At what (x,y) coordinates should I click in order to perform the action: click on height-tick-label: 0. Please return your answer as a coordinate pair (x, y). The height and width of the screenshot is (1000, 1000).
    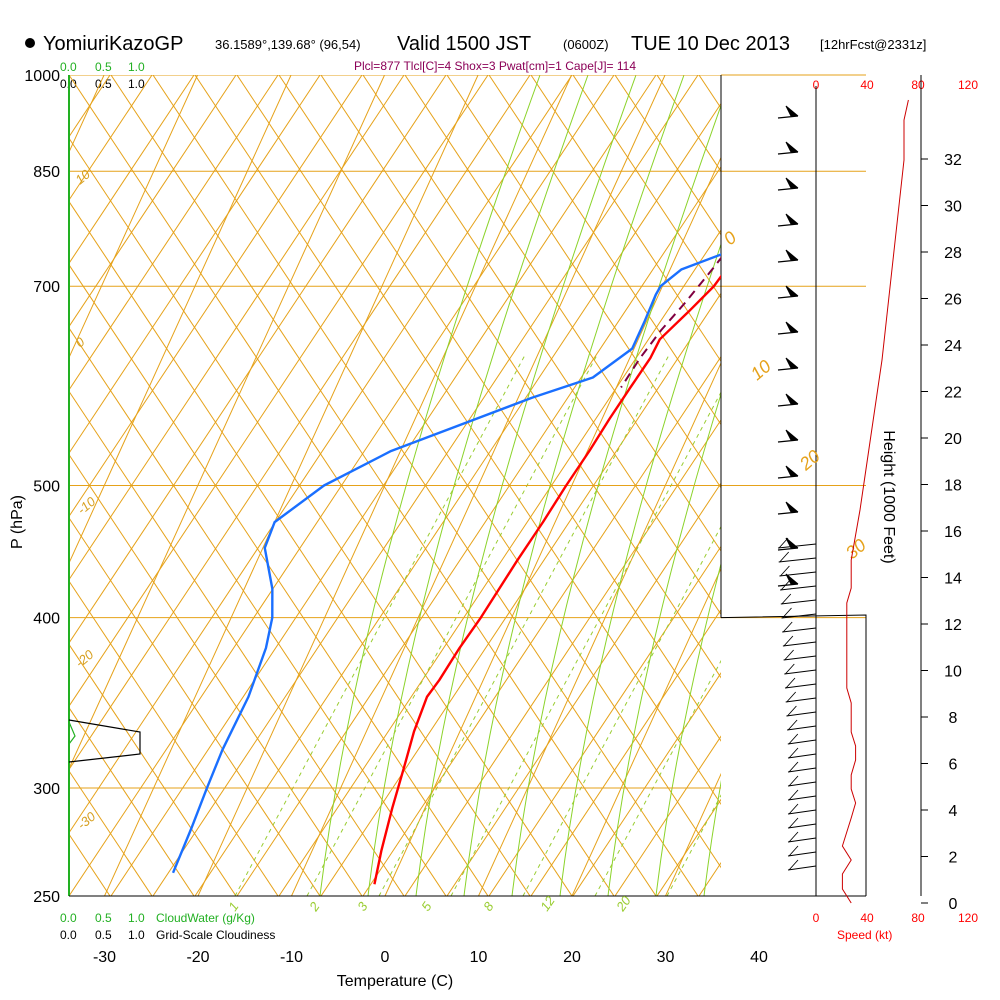
    Looking at the image, I should click on (953, 904).